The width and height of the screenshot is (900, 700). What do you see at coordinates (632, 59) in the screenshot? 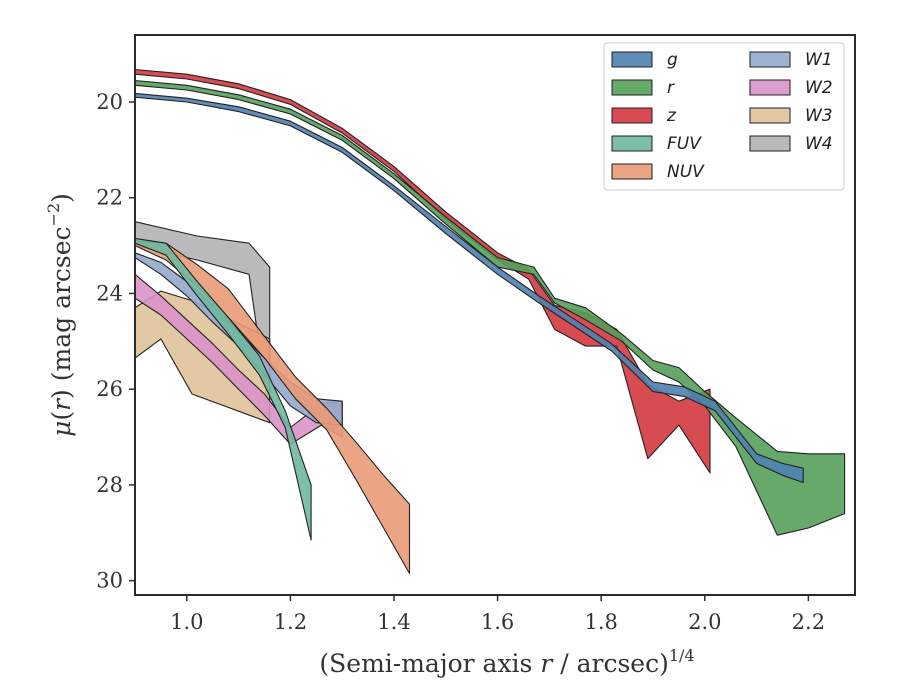
I see `legend-swatch-g` at bounding box center [632, 59].